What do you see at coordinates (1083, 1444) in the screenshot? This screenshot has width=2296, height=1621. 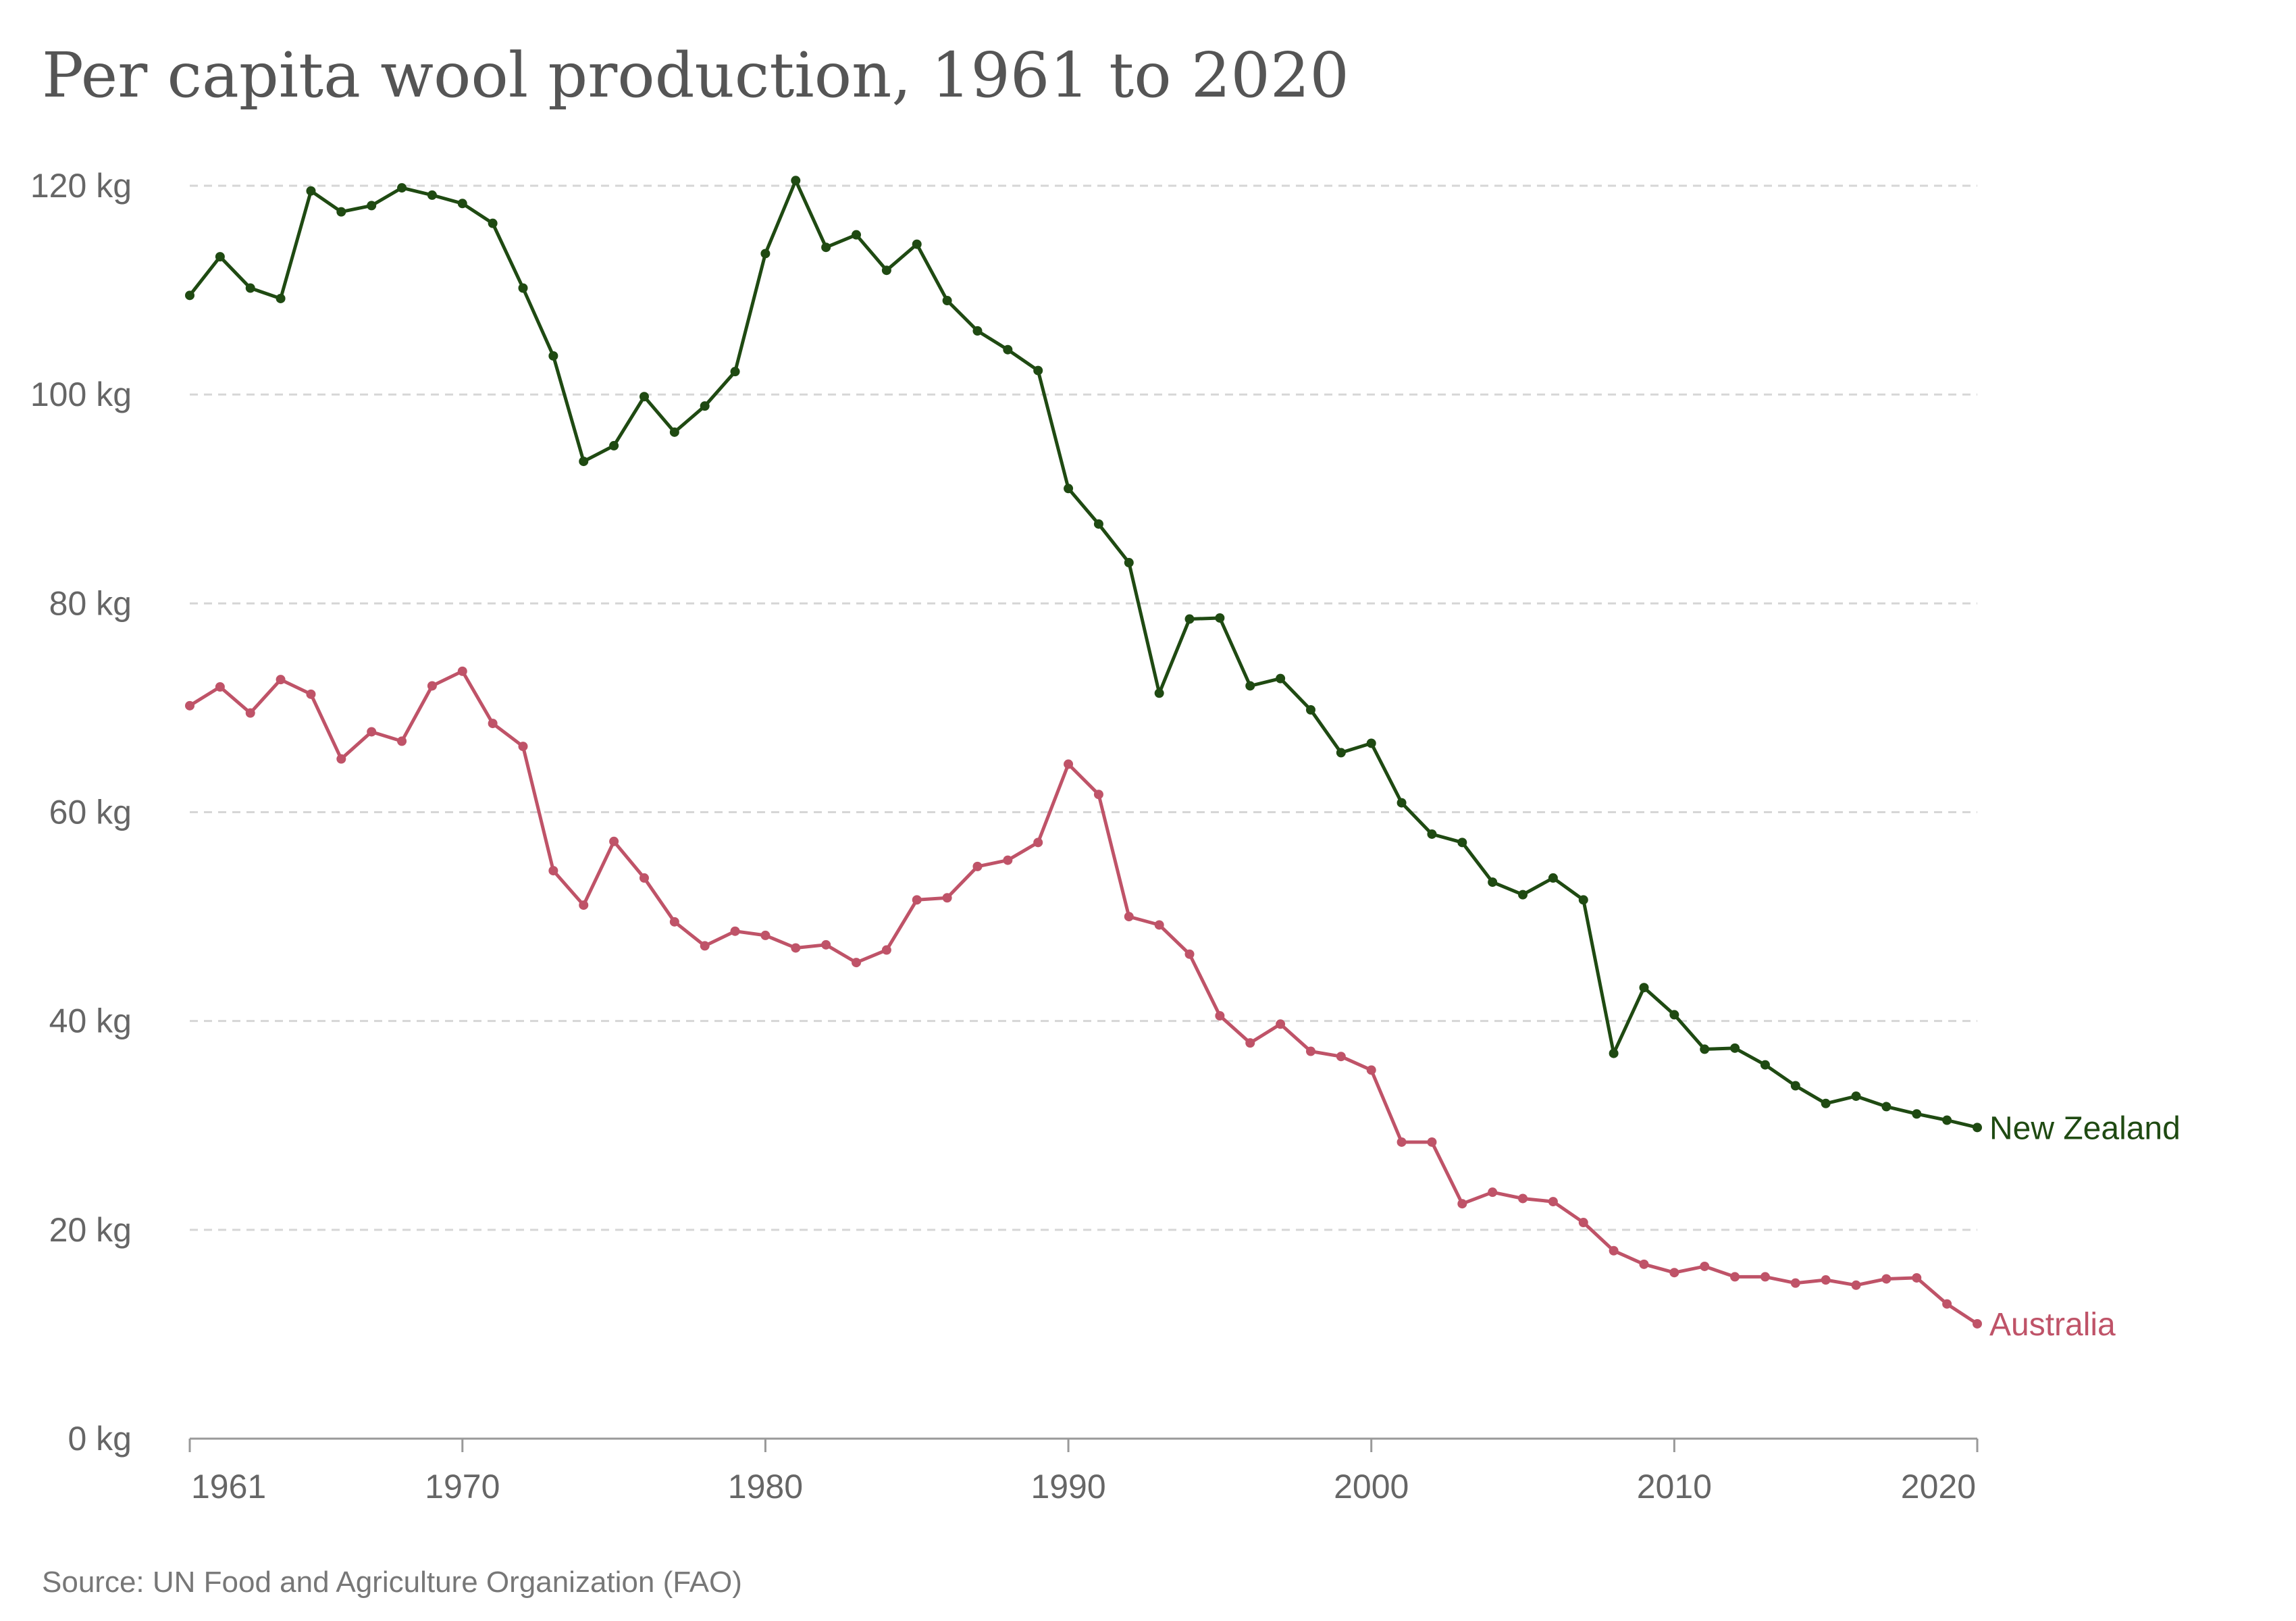 I see `x-axis` at bounding box center [1083, 1444].